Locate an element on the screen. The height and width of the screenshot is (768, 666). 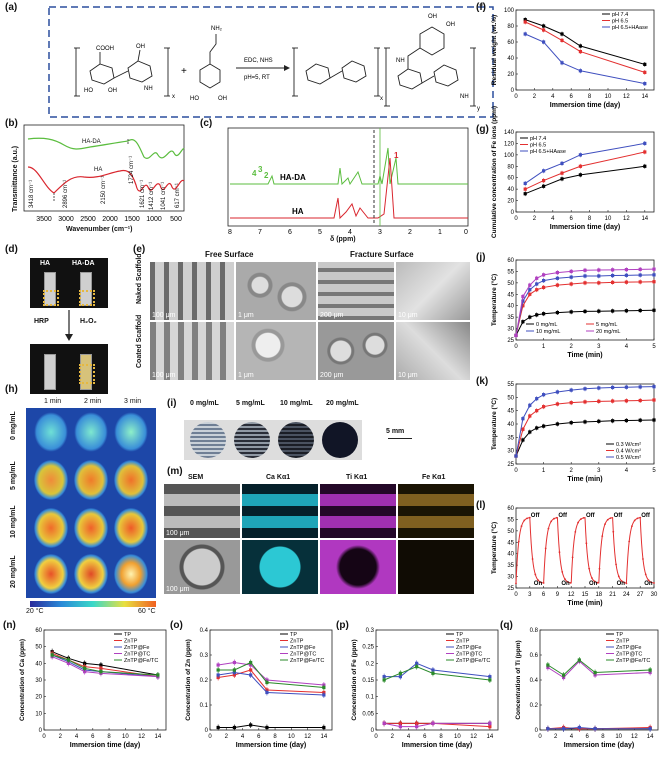
y-tick-label: 60 is located at coordinates (510, 43).